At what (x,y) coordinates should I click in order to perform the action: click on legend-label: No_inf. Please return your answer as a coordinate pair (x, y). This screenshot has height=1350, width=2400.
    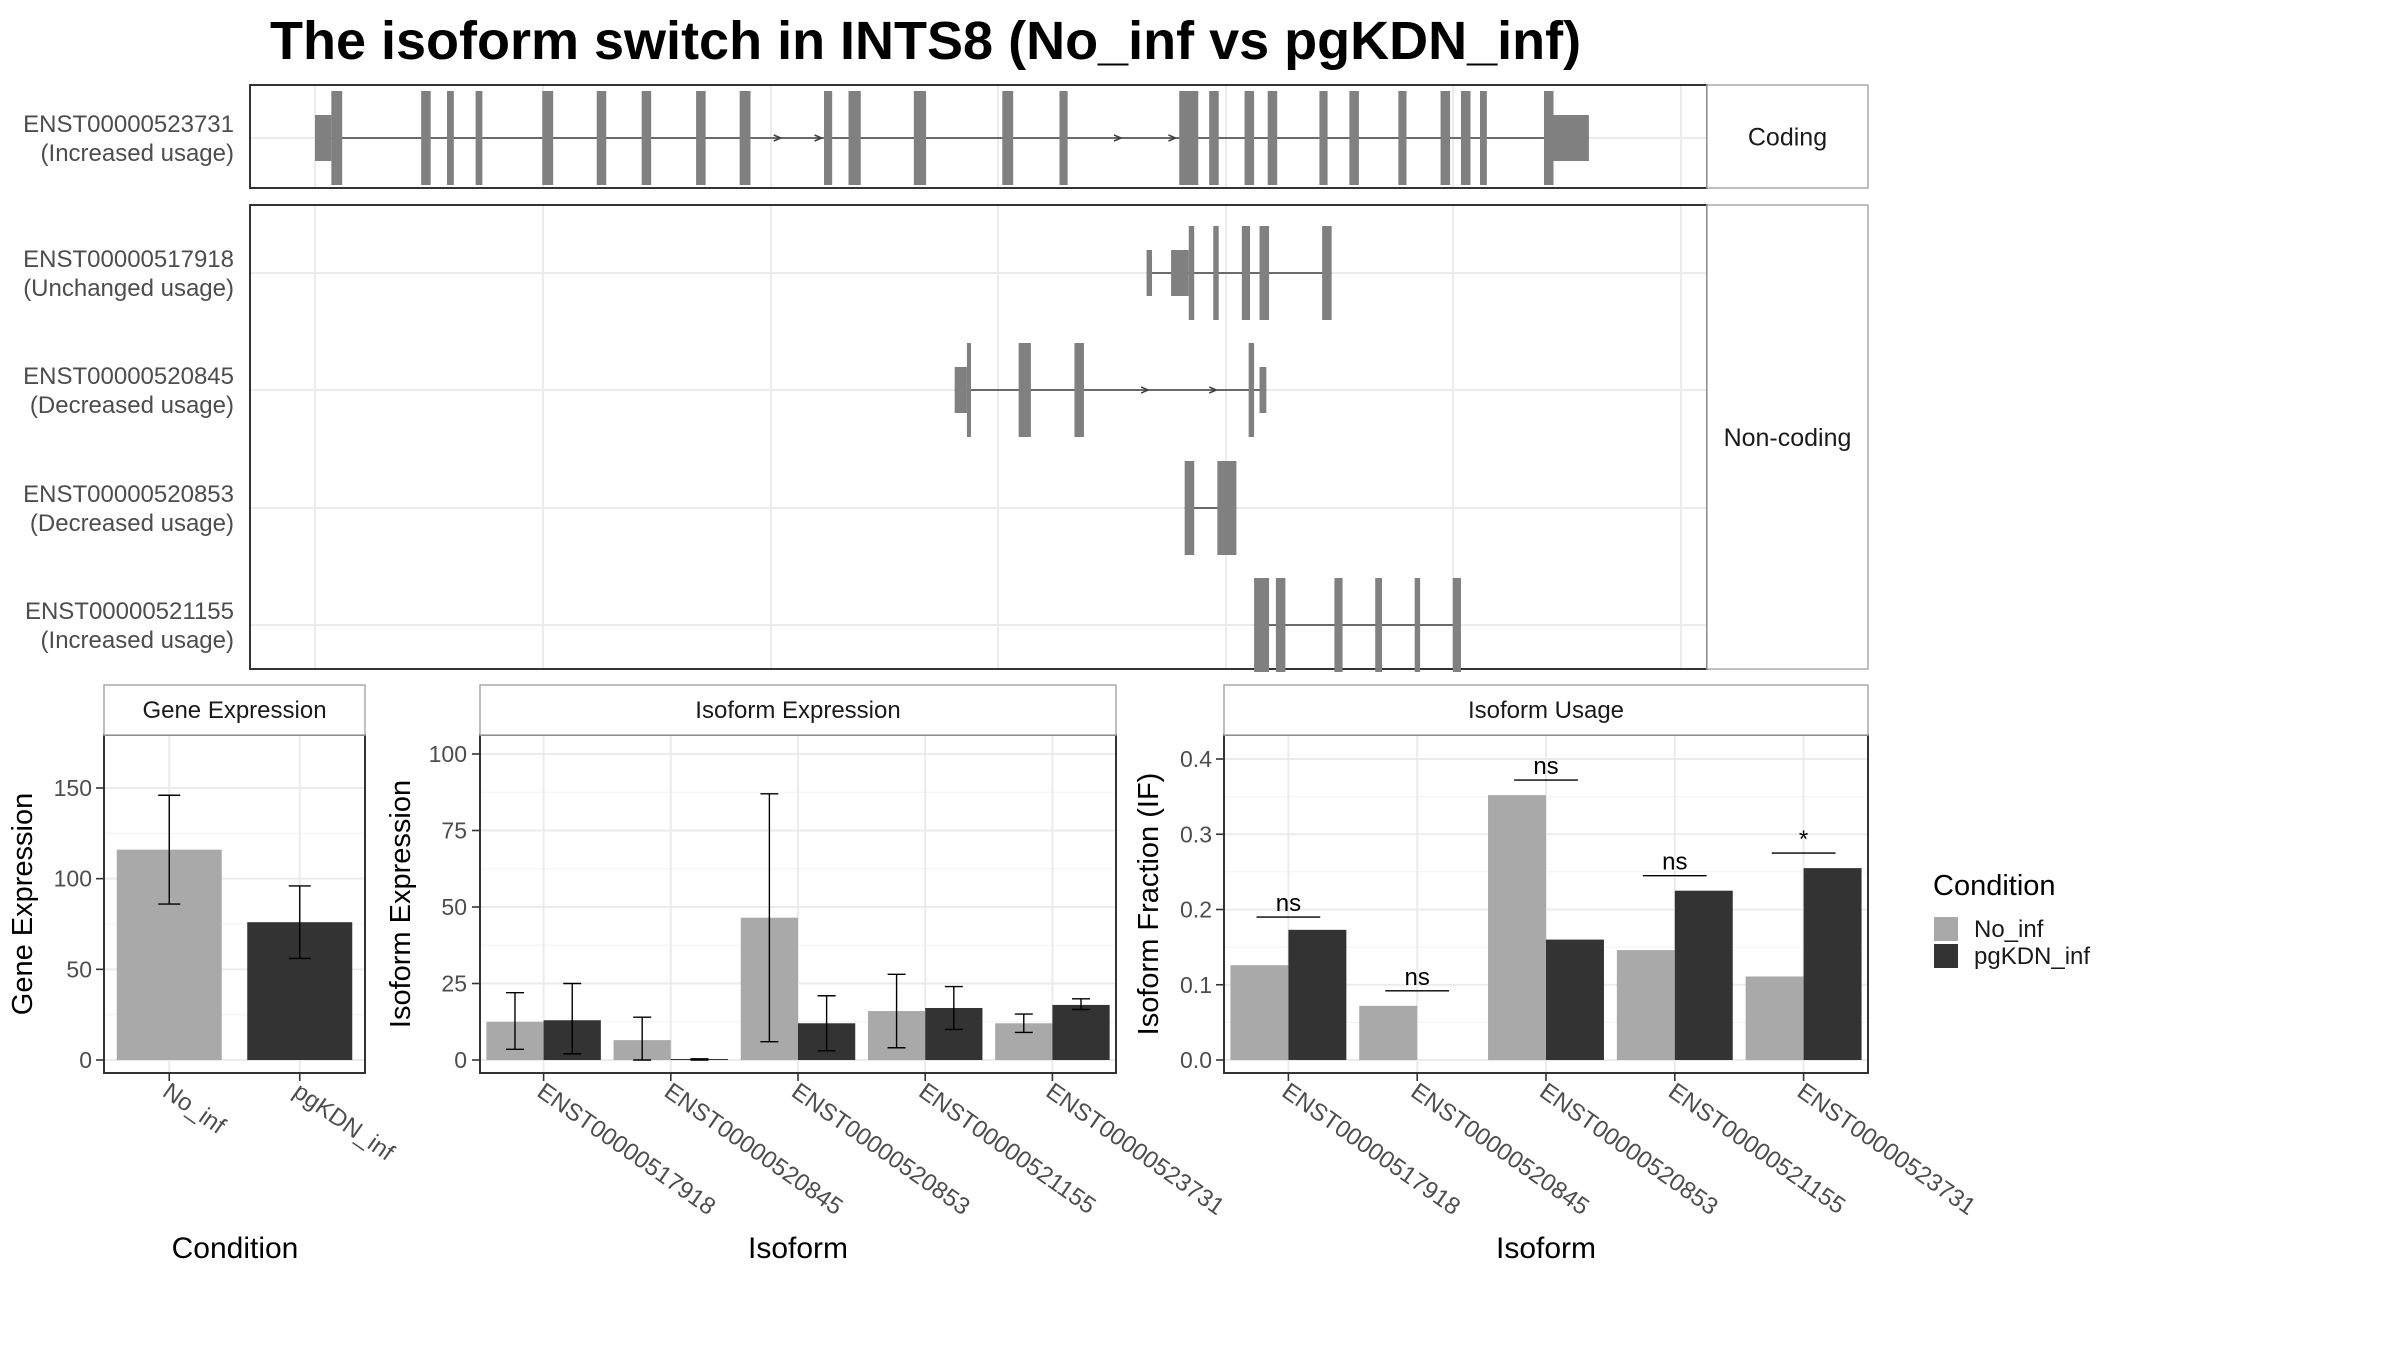
    Looking at the image, I should click on (2009, 929).